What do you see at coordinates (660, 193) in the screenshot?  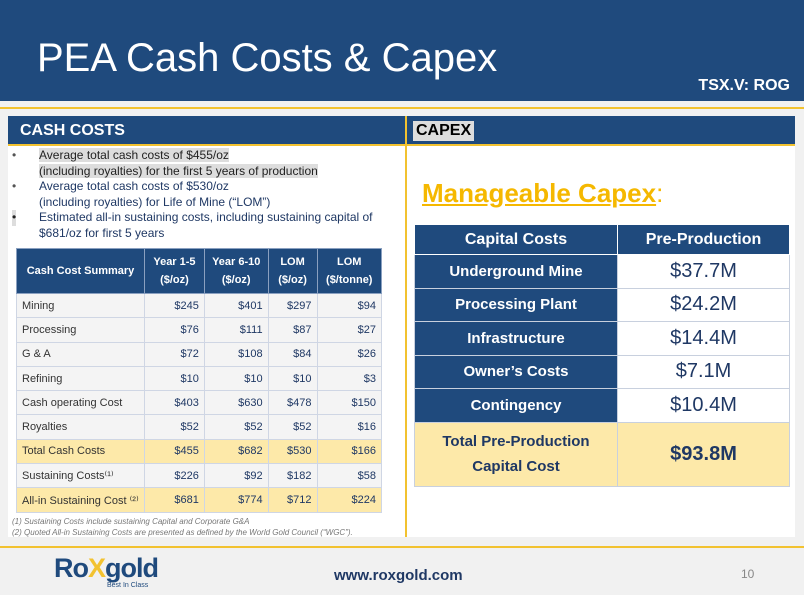 I see `headline-colon: :` at bounding box center [660, 193].